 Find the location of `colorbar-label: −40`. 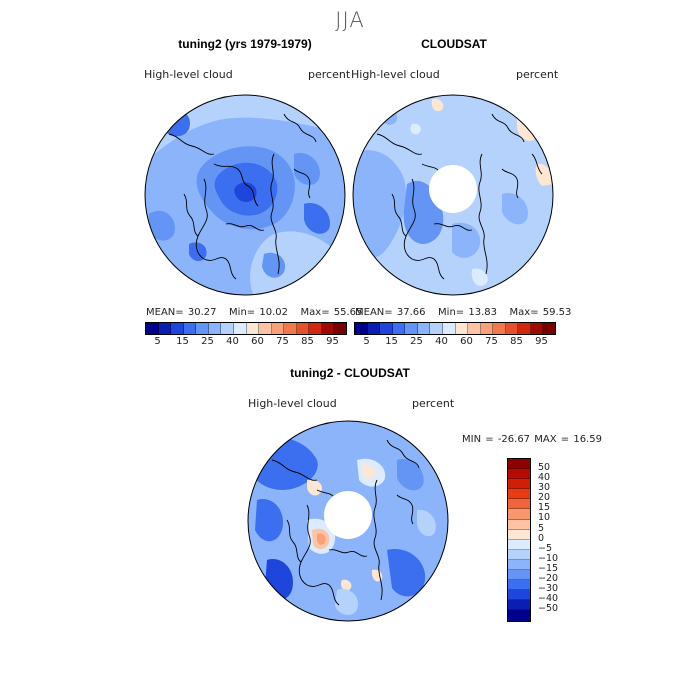

colorbar-label: −40 is located at coordinates (548, 599).